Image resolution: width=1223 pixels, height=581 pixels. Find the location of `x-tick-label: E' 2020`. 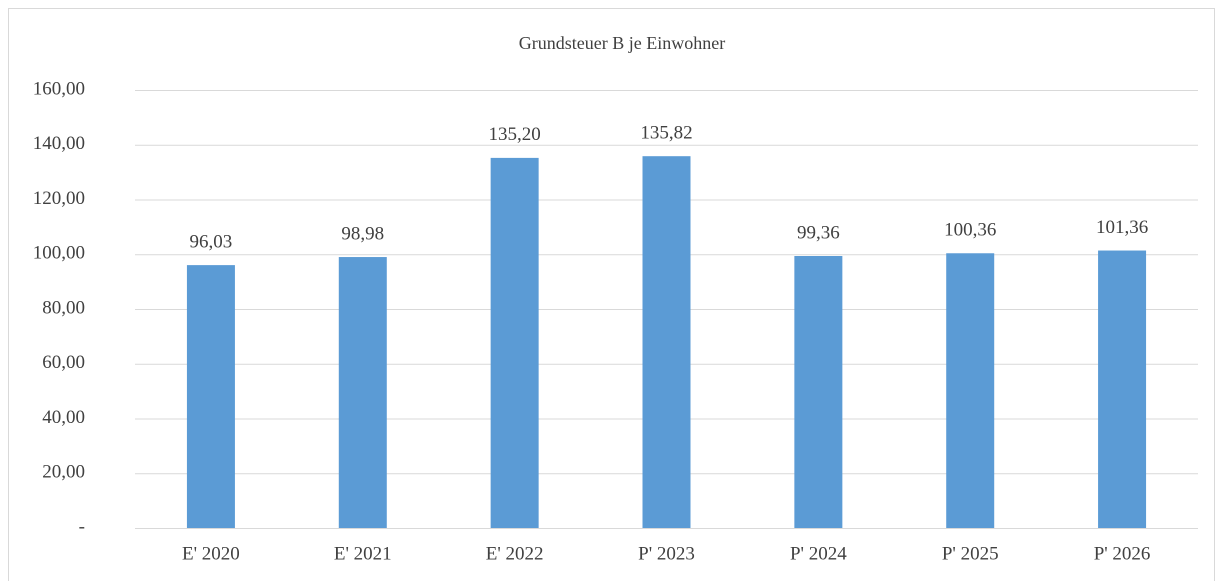

x-tick-label: E' 2020 is located at coordinates (211, 553).